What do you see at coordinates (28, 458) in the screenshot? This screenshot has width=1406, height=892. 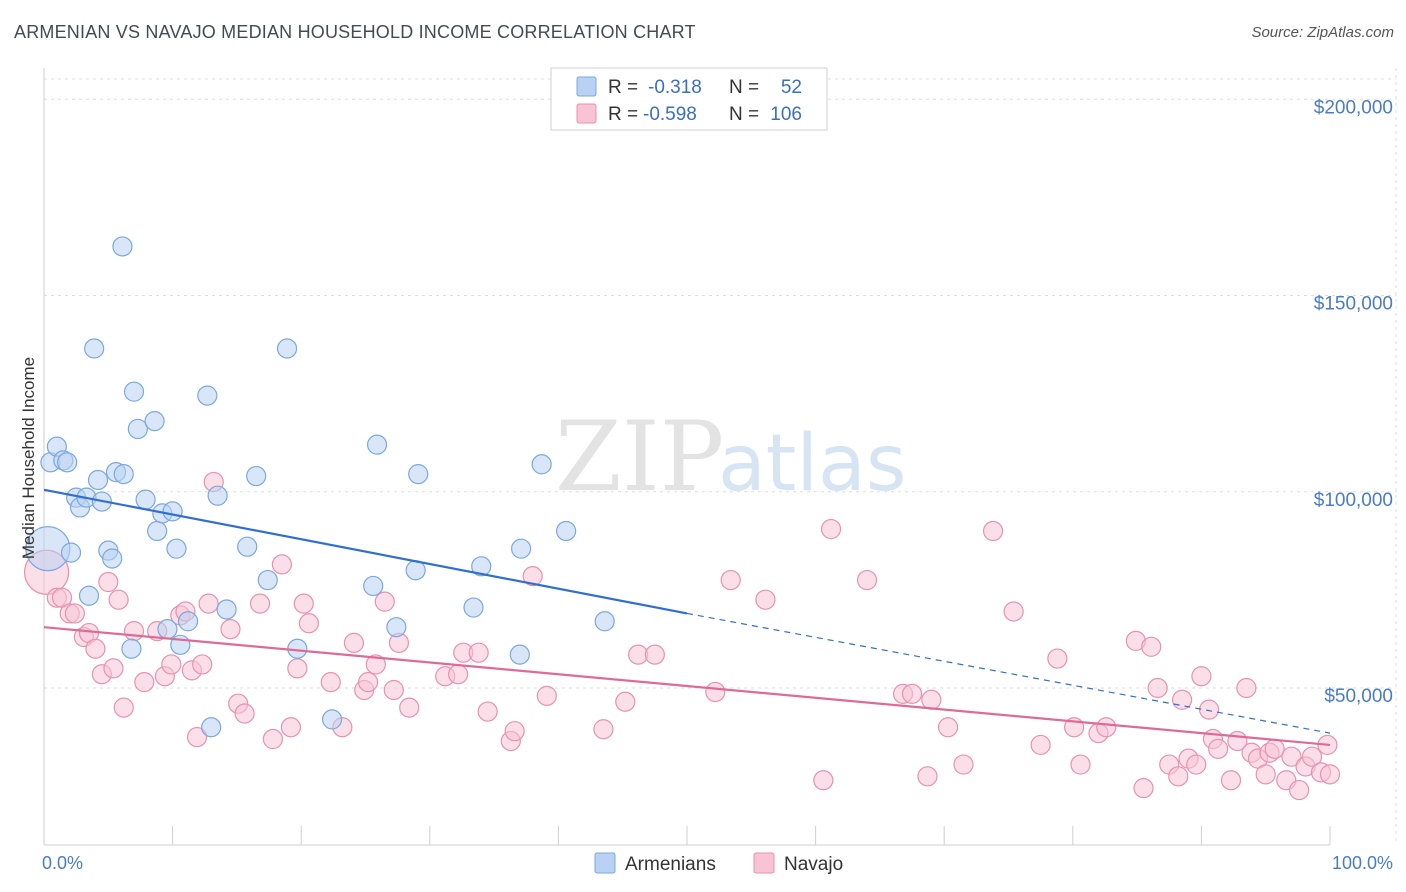 I see `y-axis-label: Median Household Income` at bounding box center [28, 458].